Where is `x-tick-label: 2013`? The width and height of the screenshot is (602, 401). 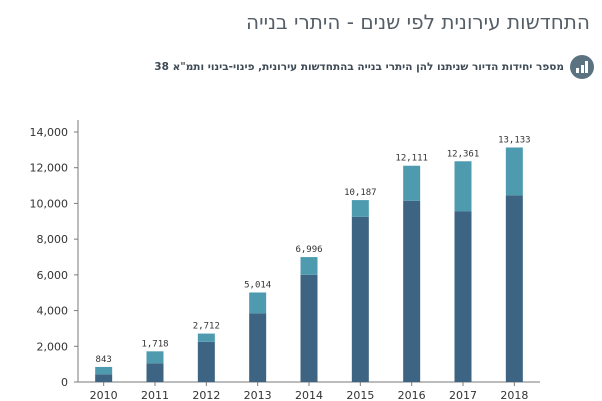
x-tick-label: 2013 is located at coordinates (258, 395).